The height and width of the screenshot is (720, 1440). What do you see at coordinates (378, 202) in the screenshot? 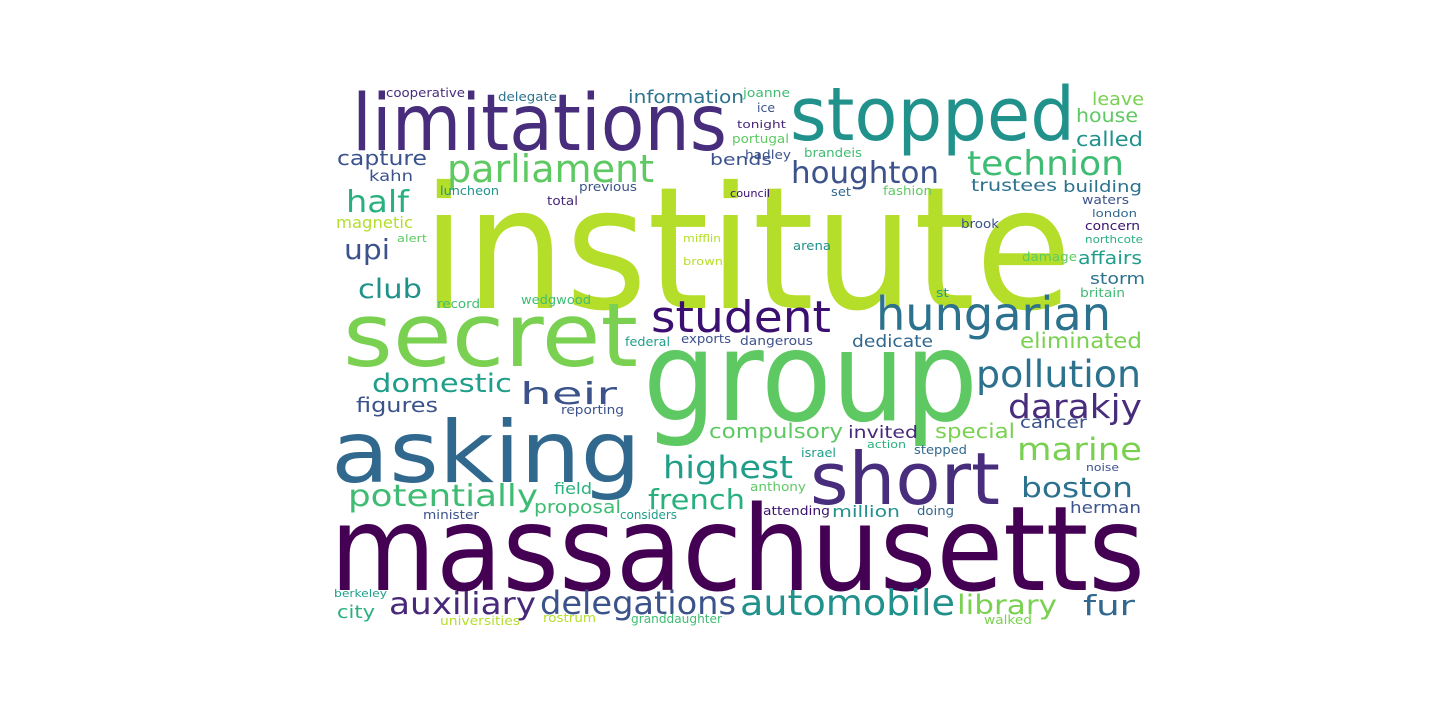
I see `word-half: half` at bounding box center [378, 202].